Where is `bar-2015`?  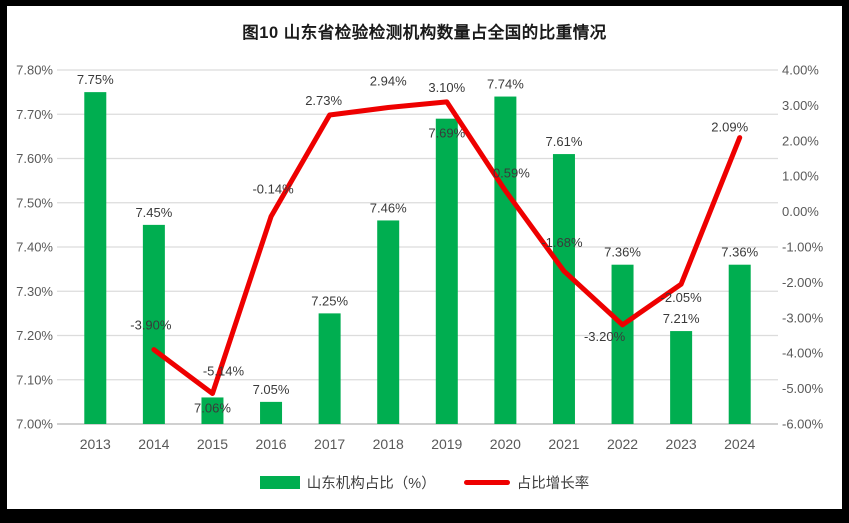 bar-2015 is located at coordinates (212, 410).